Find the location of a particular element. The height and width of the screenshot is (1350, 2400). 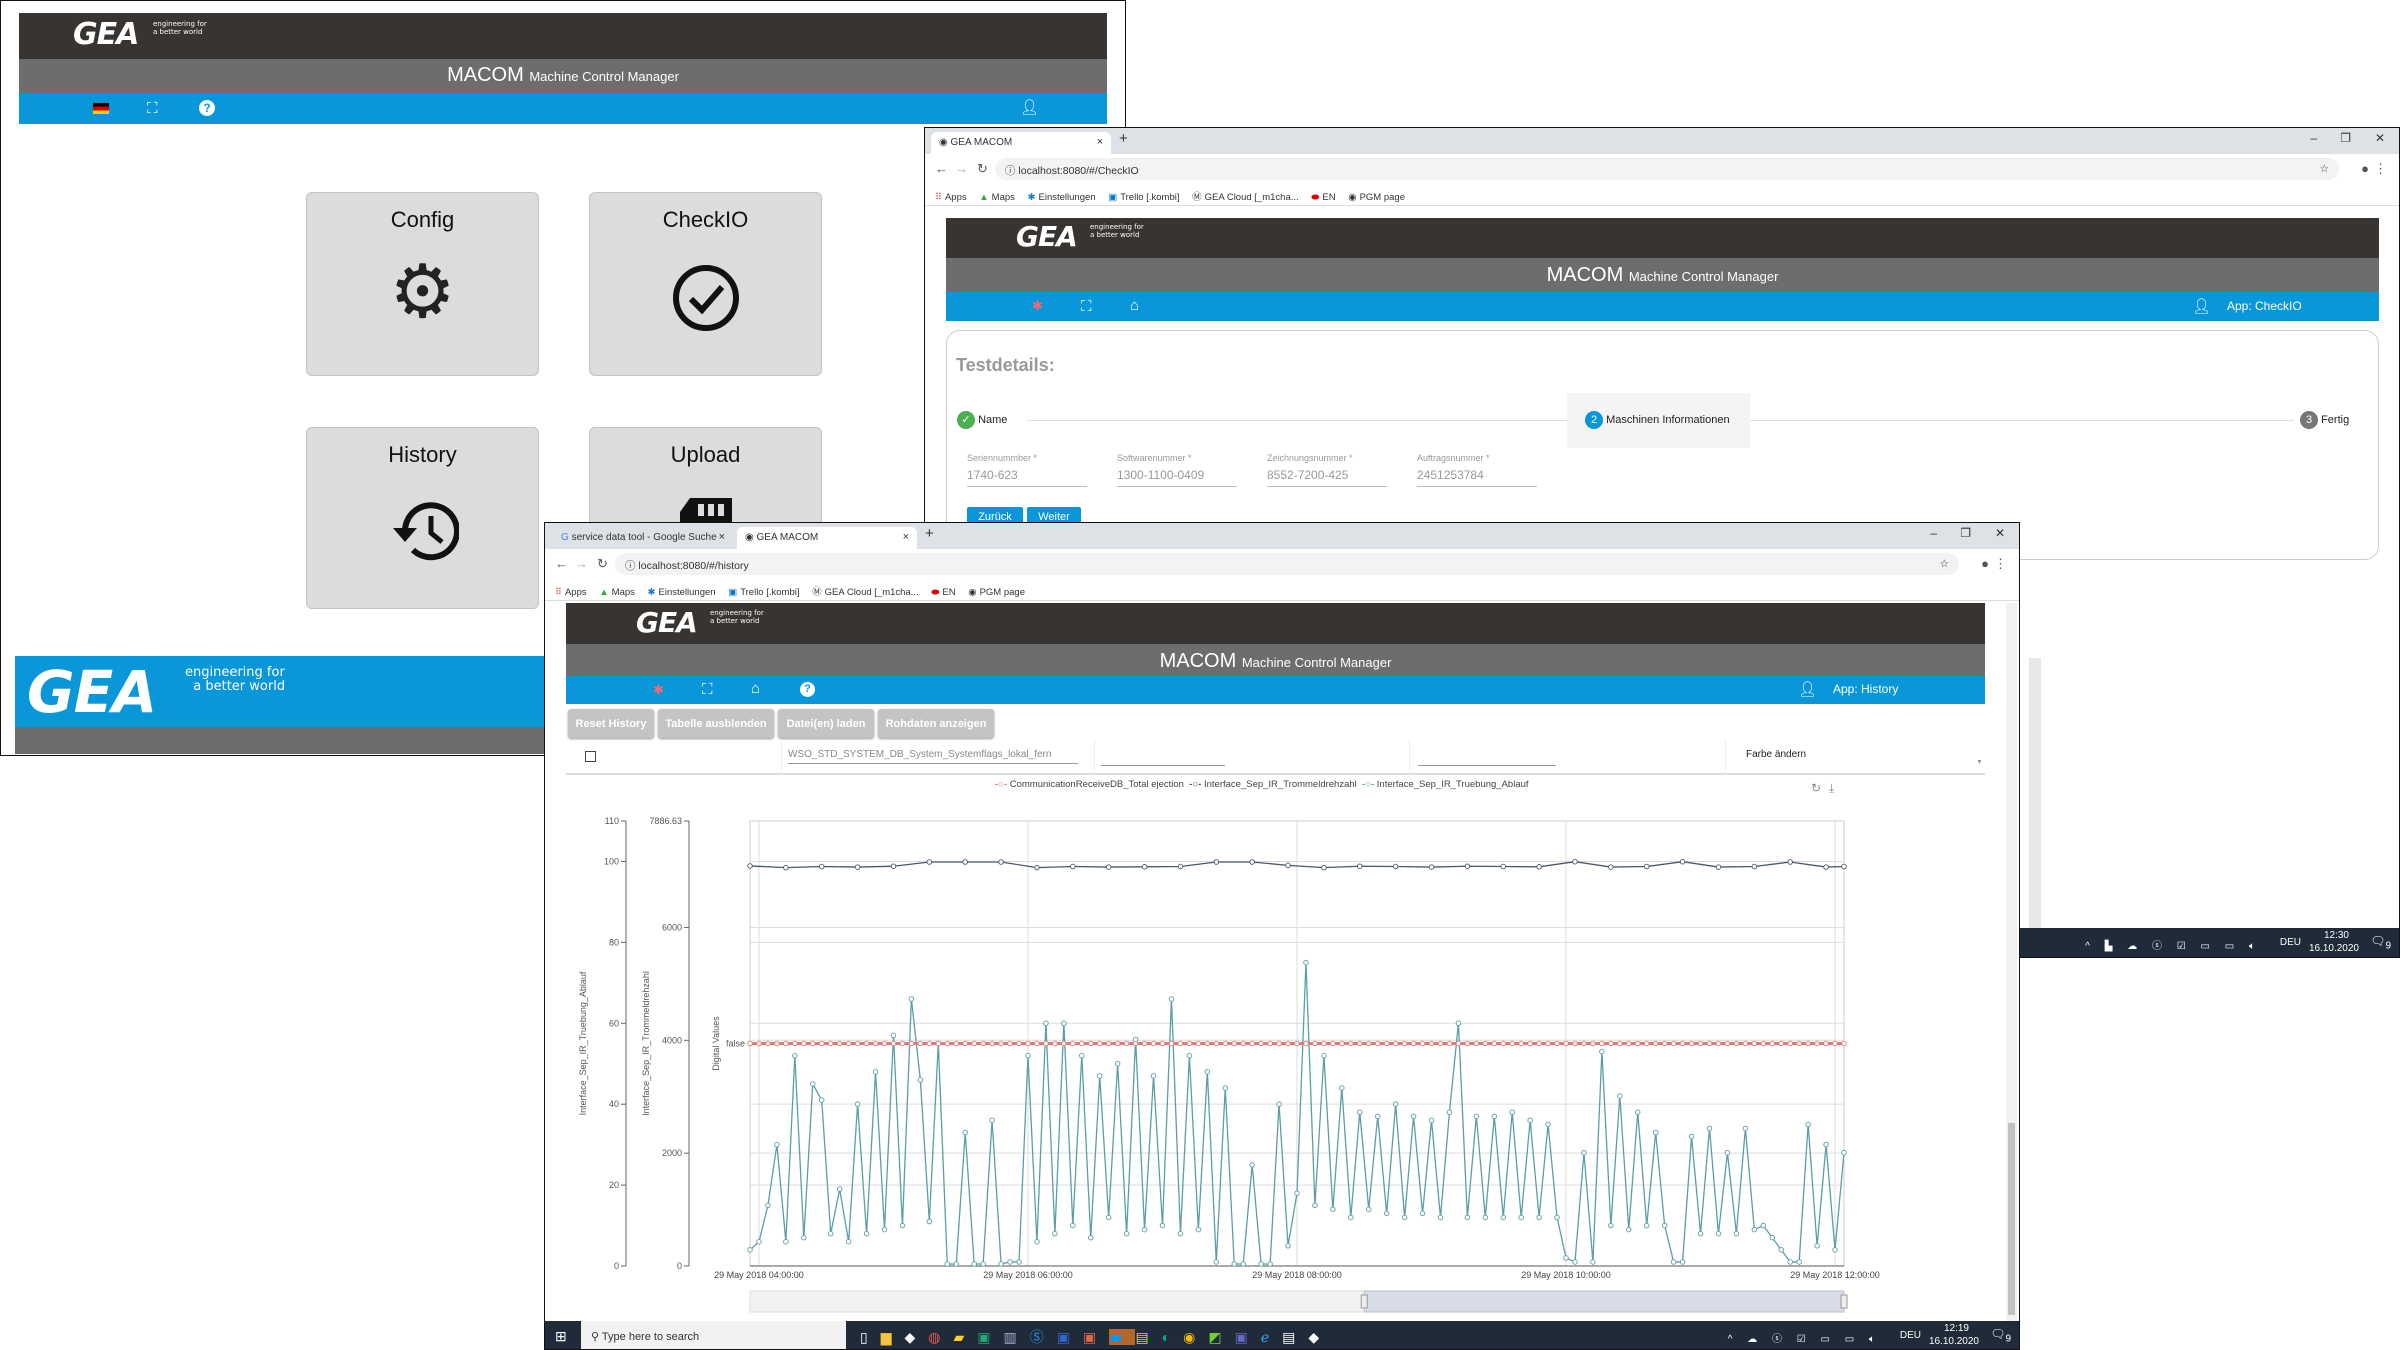

softwarenummer-input: 1300-1100-0409 is located at coordinates (1177, 477).